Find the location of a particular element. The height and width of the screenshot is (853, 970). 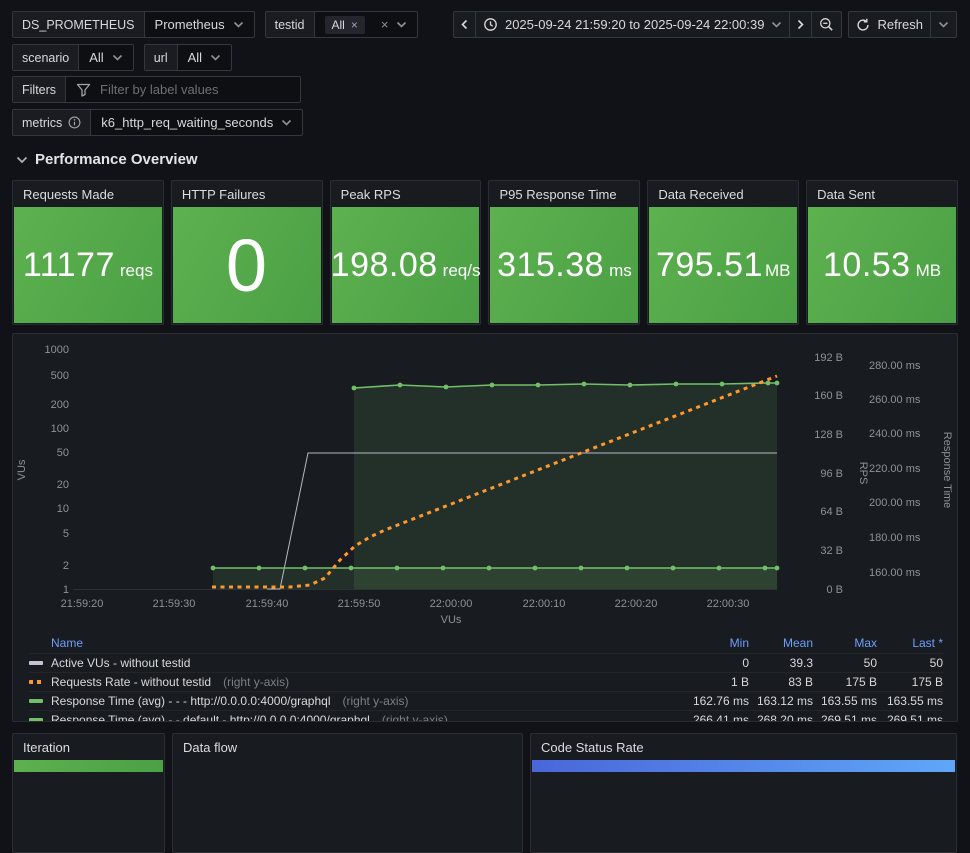

toolbar-row-4: metrics k6_http_req_waiting_seconds is located at coordinates (158, 122).